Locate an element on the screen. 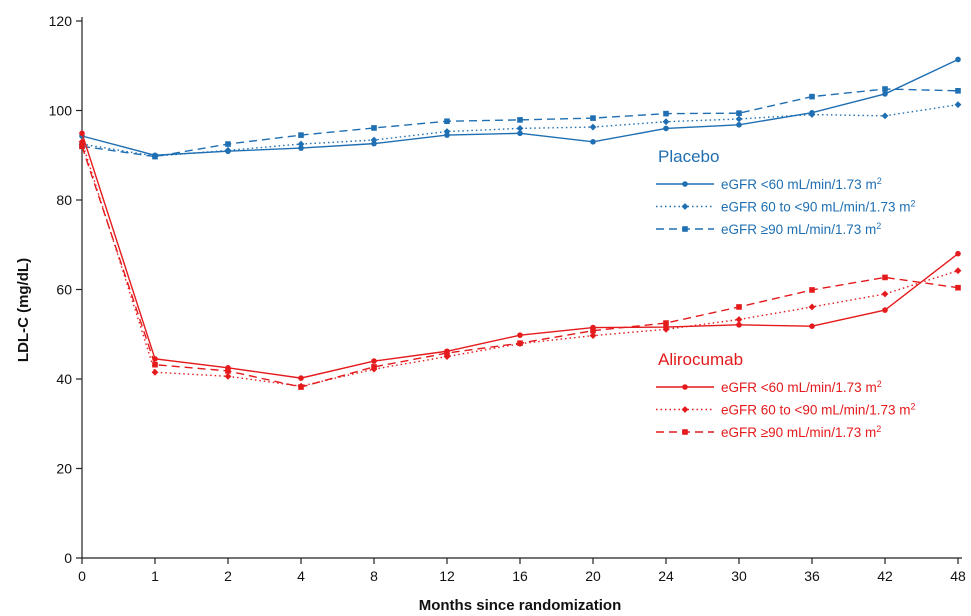  x-tick-label: 8 is located at coordinates (374, 576).